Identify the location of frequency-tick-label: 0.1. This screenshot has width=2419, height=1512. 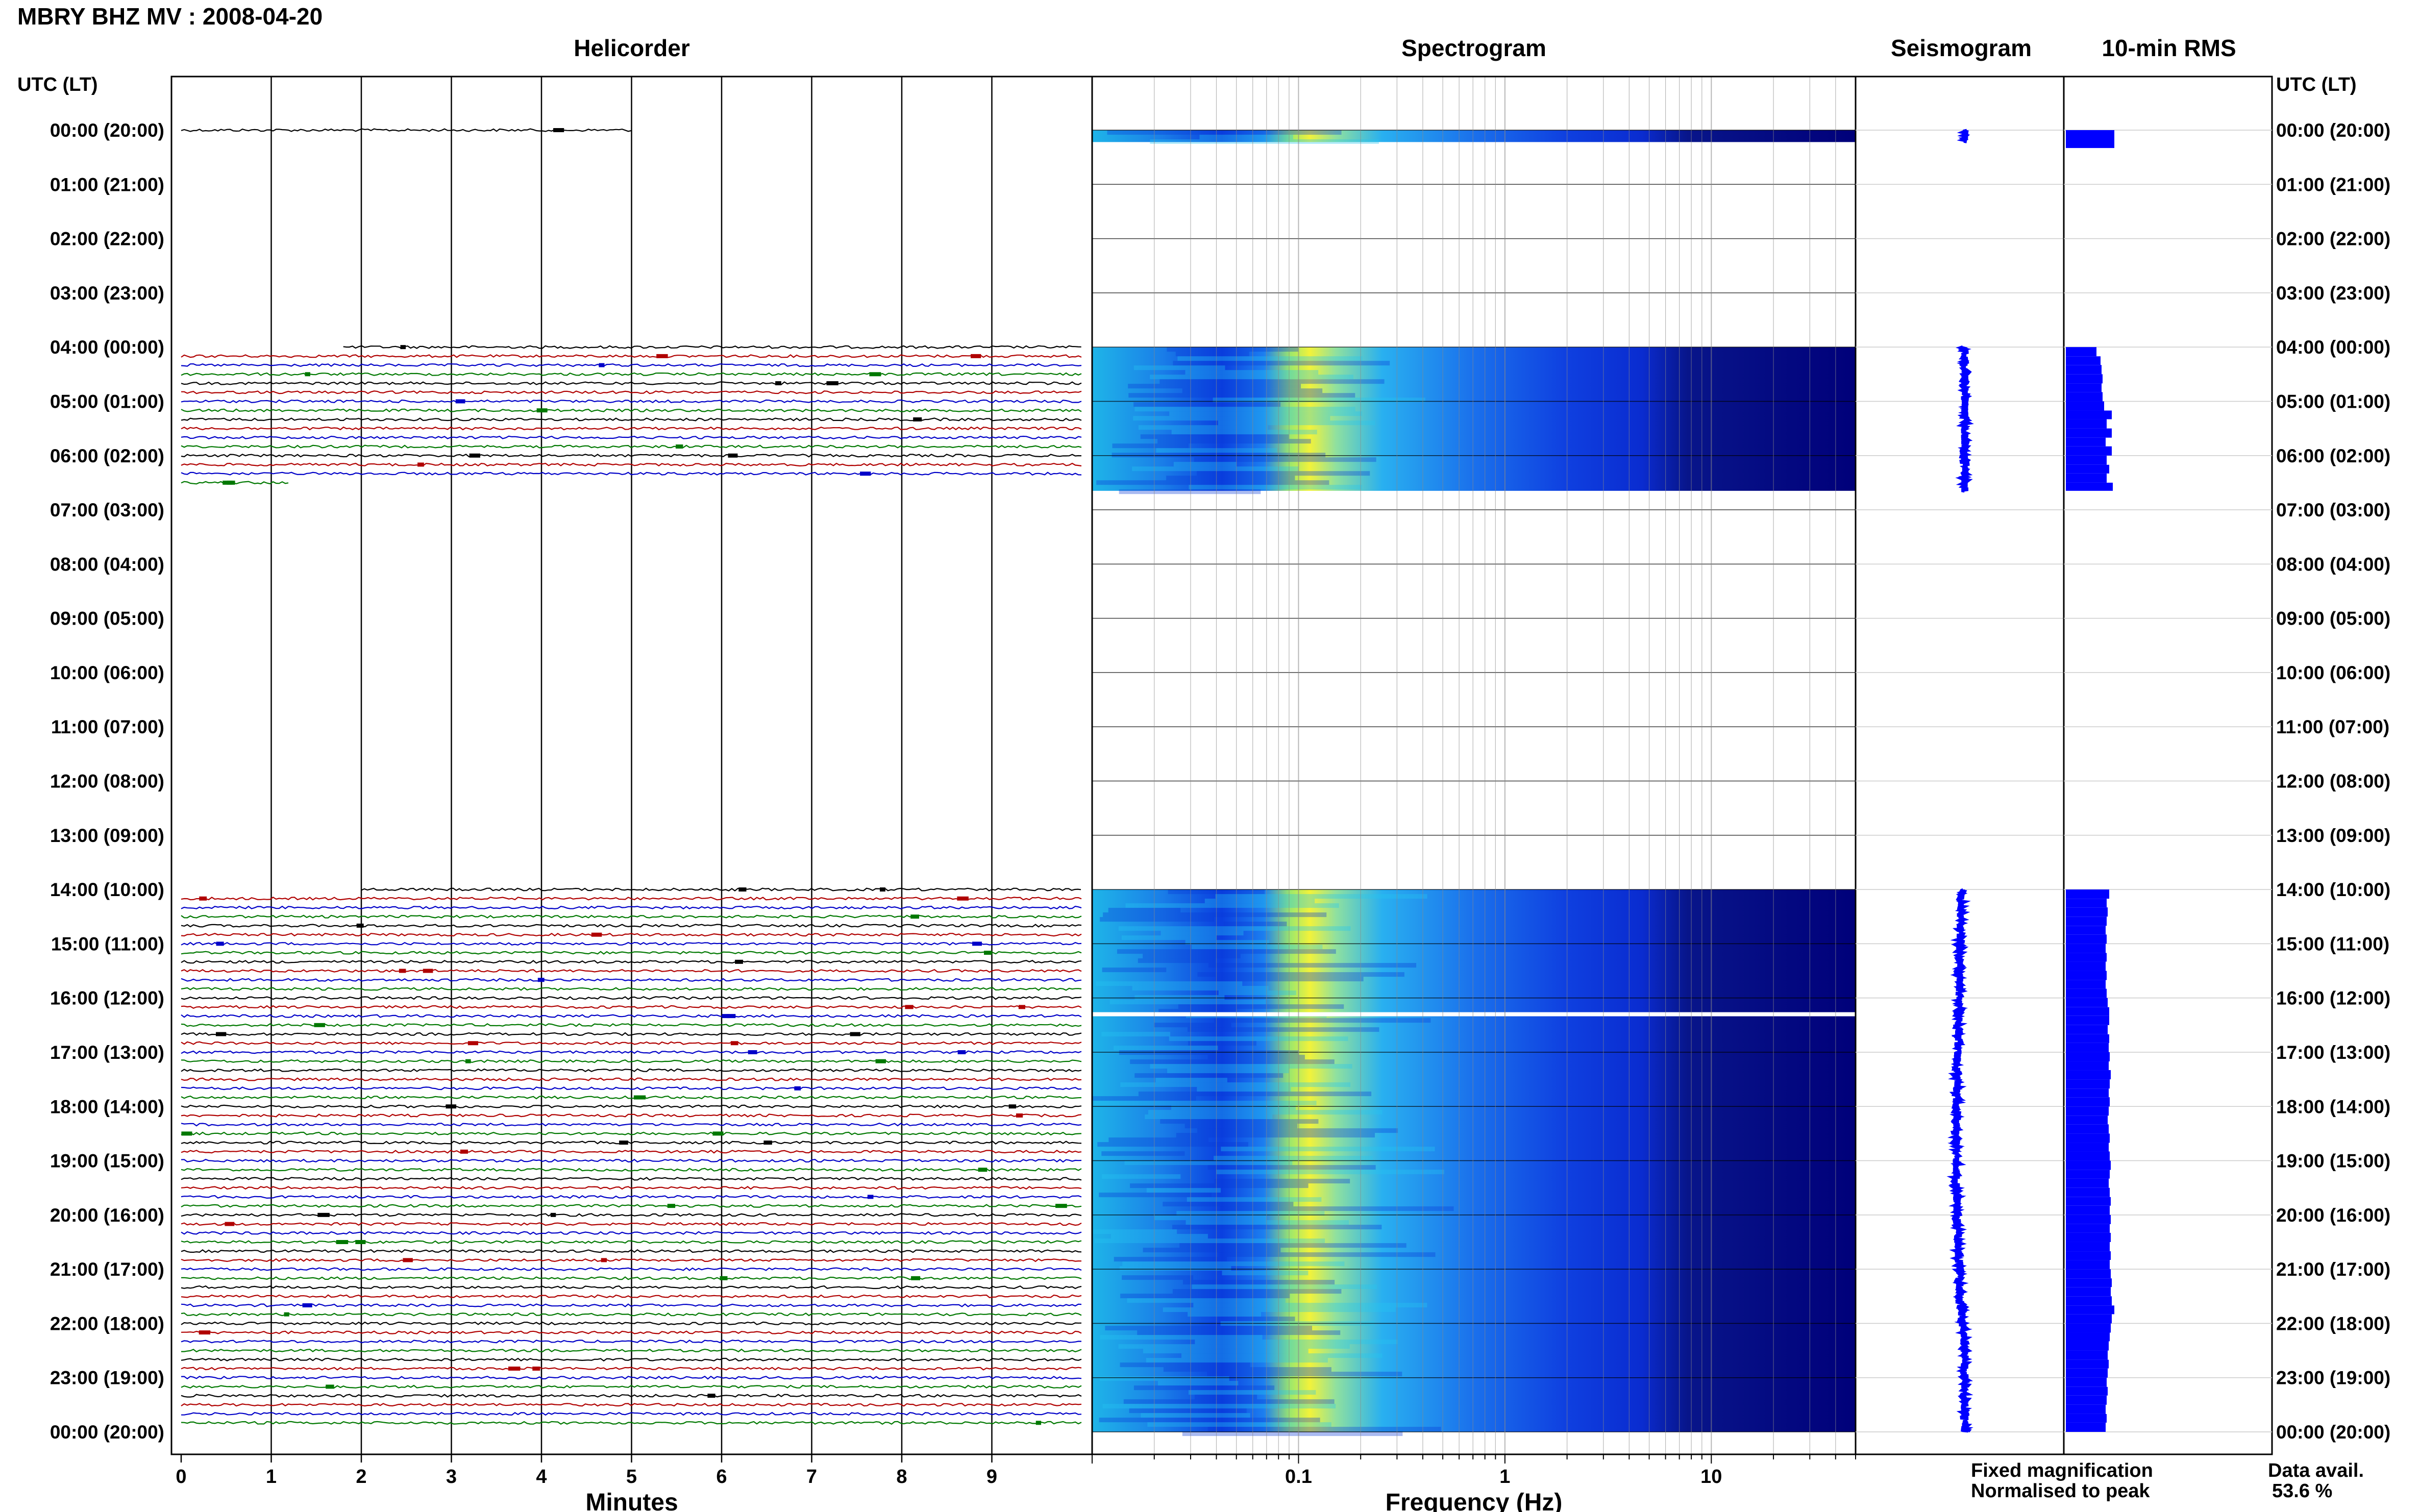
(1298, 1477).